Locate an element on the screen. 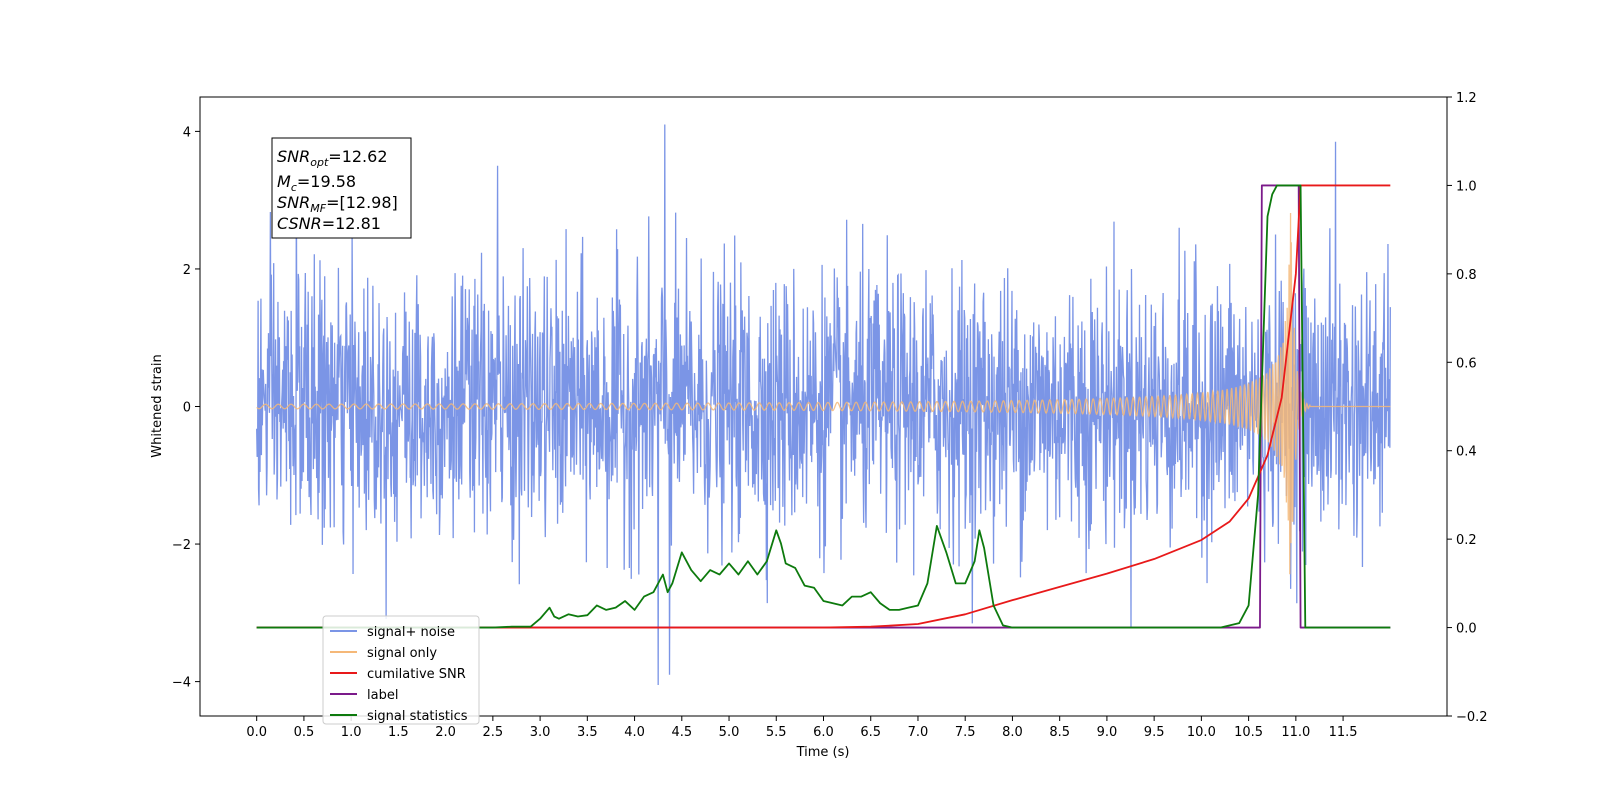 This screenshot has height=800, width=1600. y-tick-label: −4 is located at coordinates (181, 683).